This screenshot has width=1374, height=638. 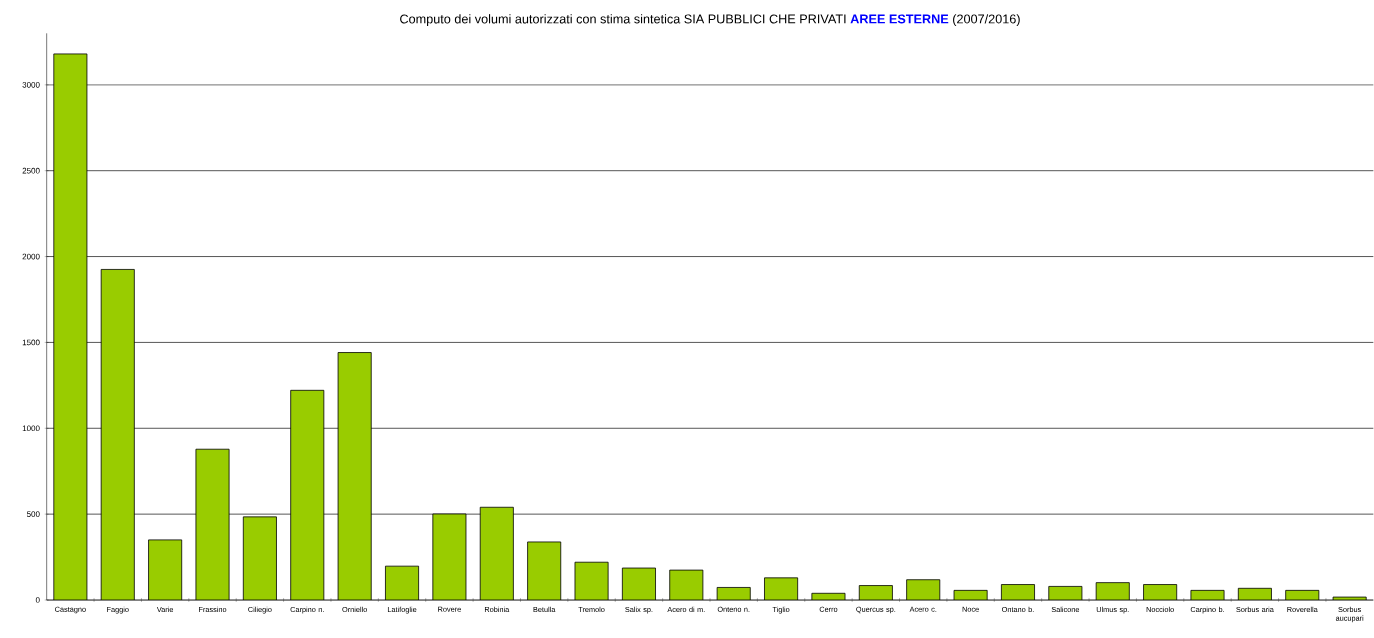 I want to click on y-tick-label: 3000, so click(x=31, y=85).